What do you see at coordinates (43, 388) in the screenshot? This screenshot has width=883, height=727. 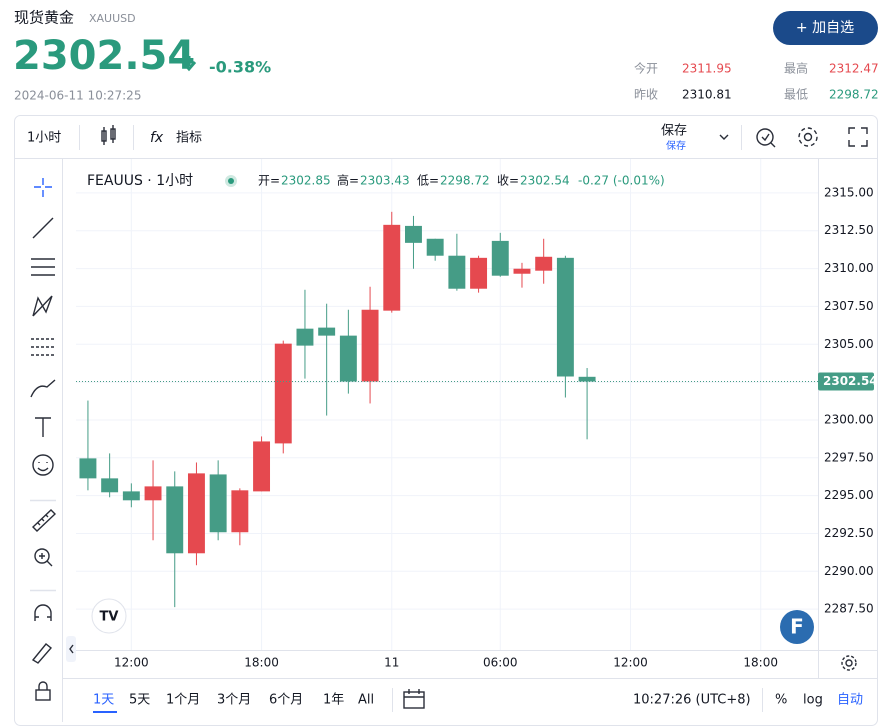 I see `brush-tool` at bounding box center [43, 388].